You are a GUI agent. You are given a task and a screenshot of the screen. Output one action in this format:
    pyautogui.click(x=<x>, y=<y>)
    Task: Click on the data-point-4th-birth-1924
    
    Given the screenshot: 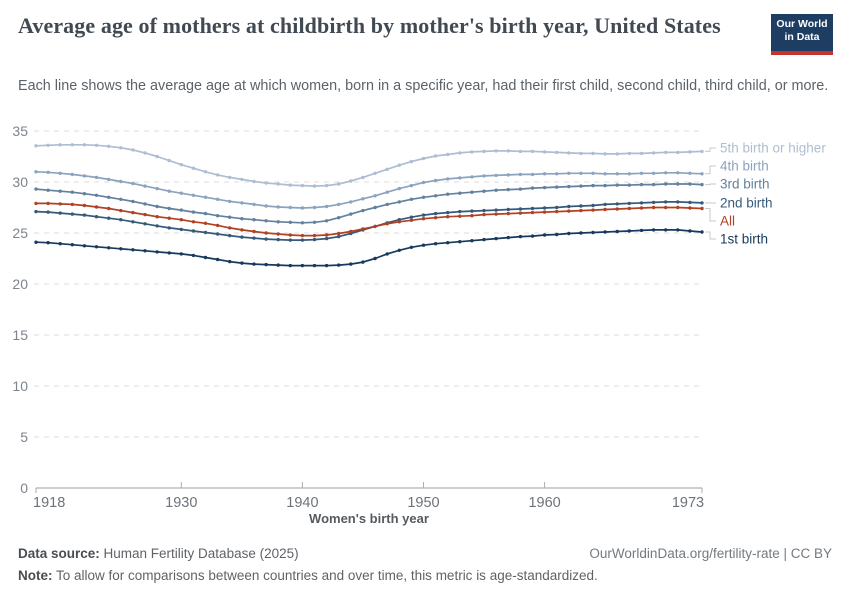 What is the action you would take?
    pyautogui.click(x=109, y=179)
    